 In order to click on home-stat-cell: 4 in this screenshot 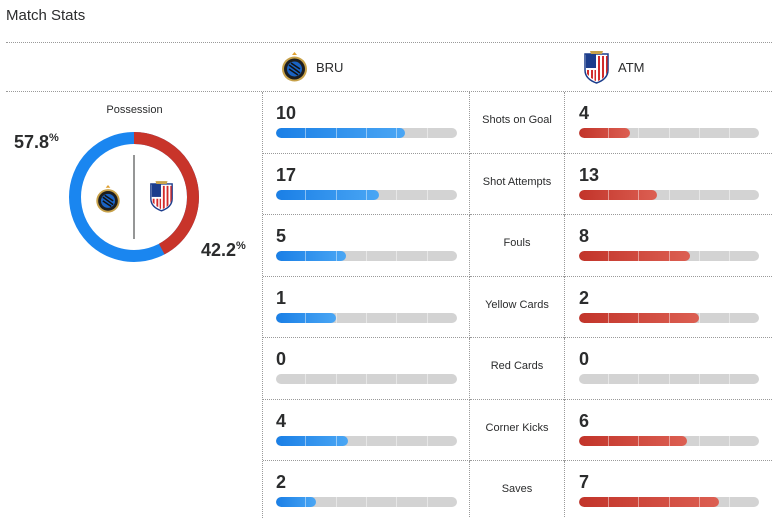, I will do `click(366, 430)`.